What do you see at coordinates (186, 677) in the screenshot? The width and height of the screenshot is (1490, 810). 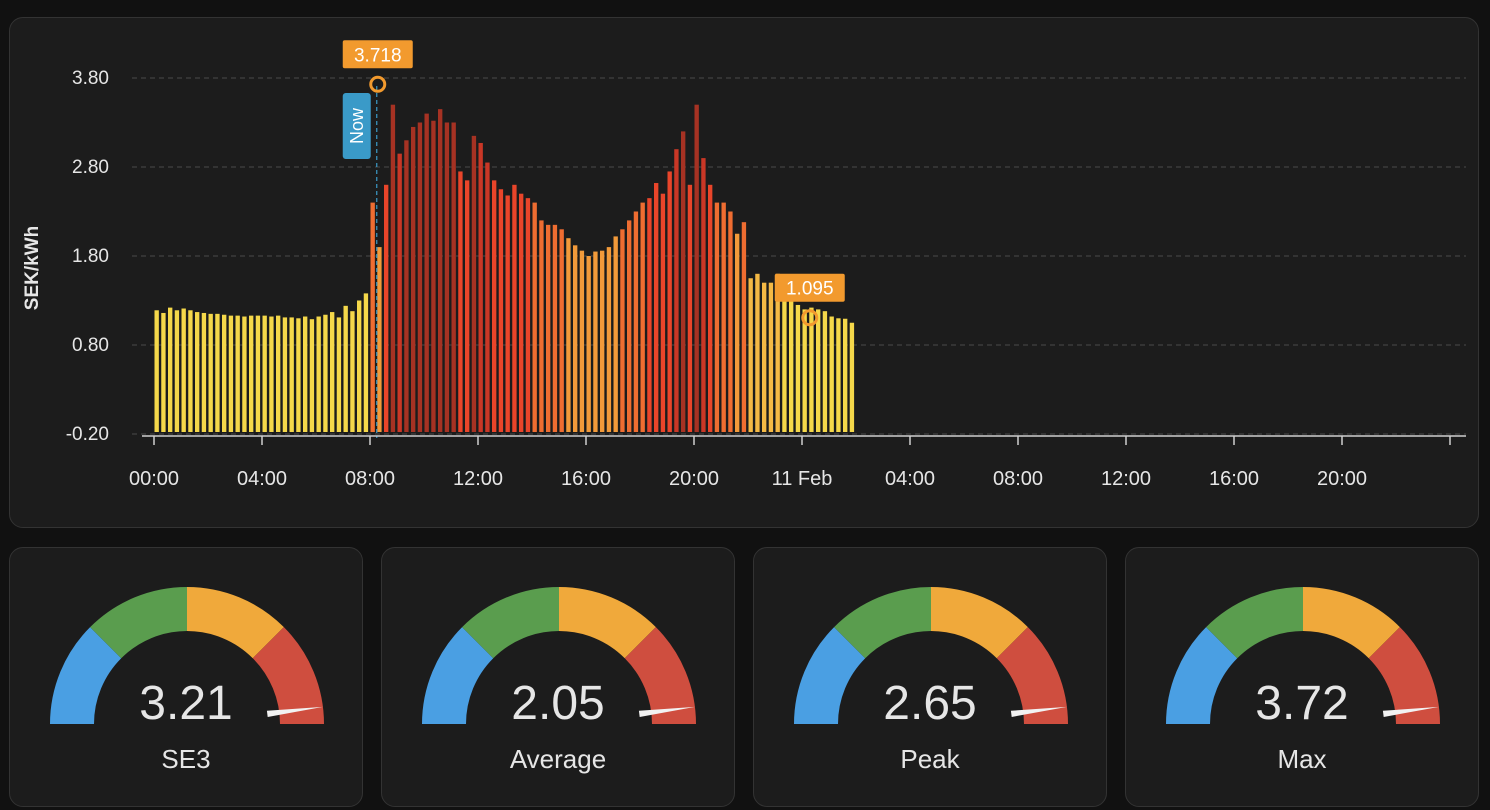 I see `gauge-card-se3: 3.21 SE3` at bounding box center [186, 677].